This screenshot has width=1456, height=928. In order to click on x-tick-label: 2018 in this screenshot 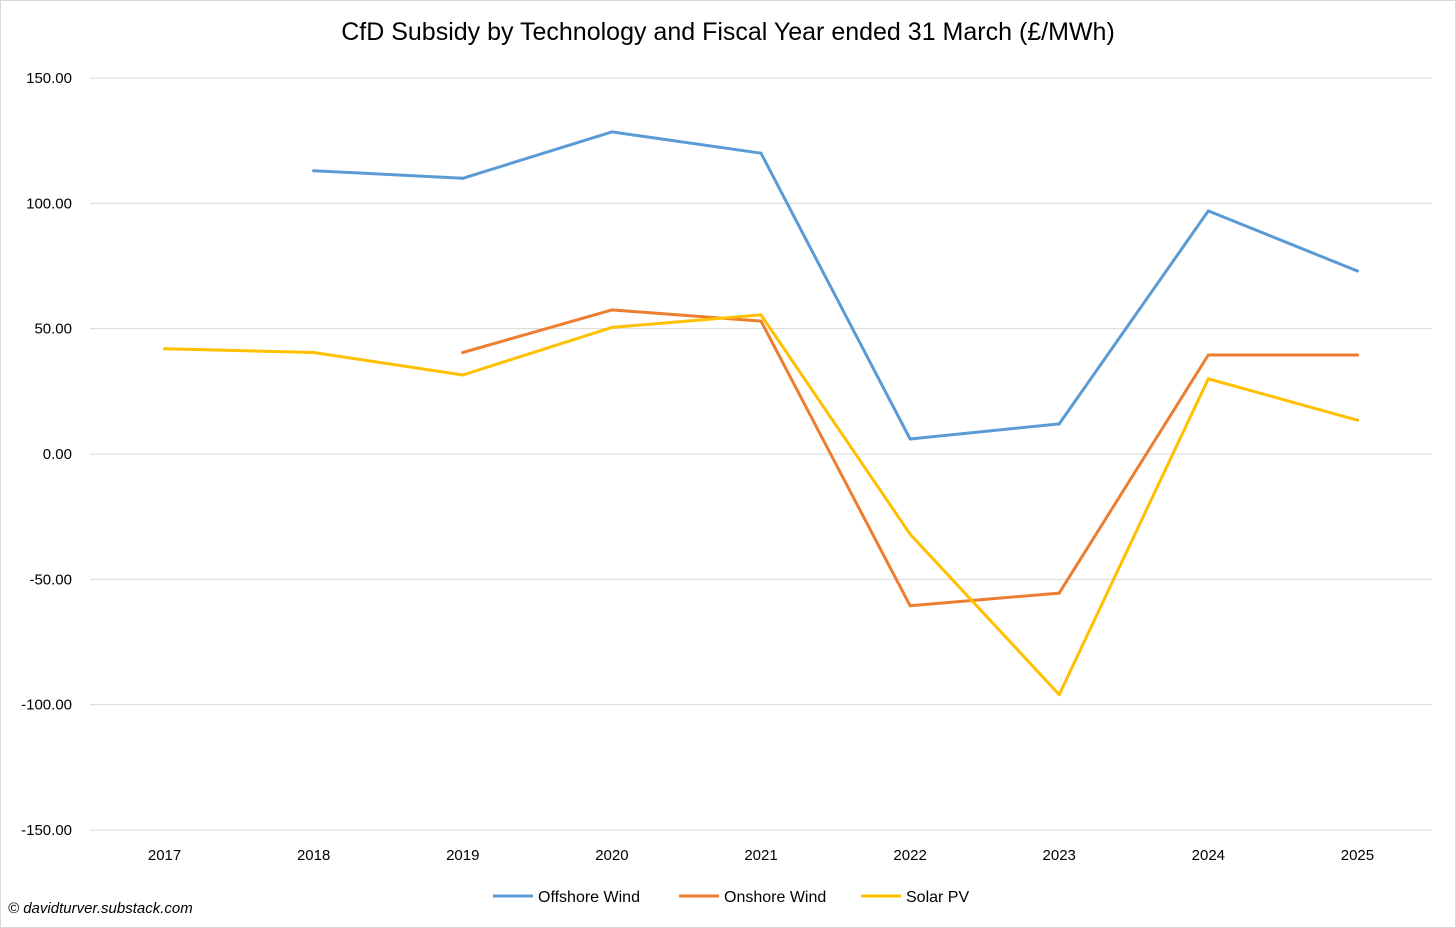, I will do `click(313, 855)`.